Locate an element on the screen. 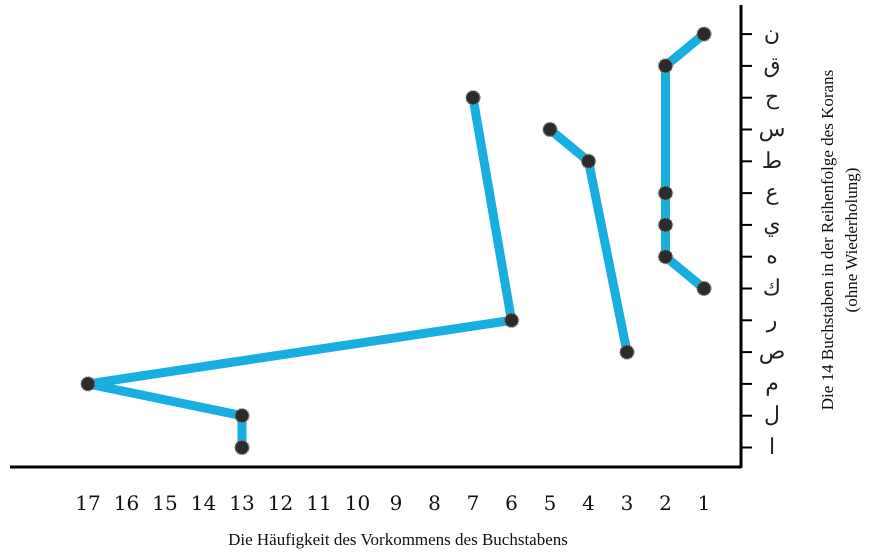 The image size is (870, 553). x-tick-label: 17 is located at coordinates (87, 503).